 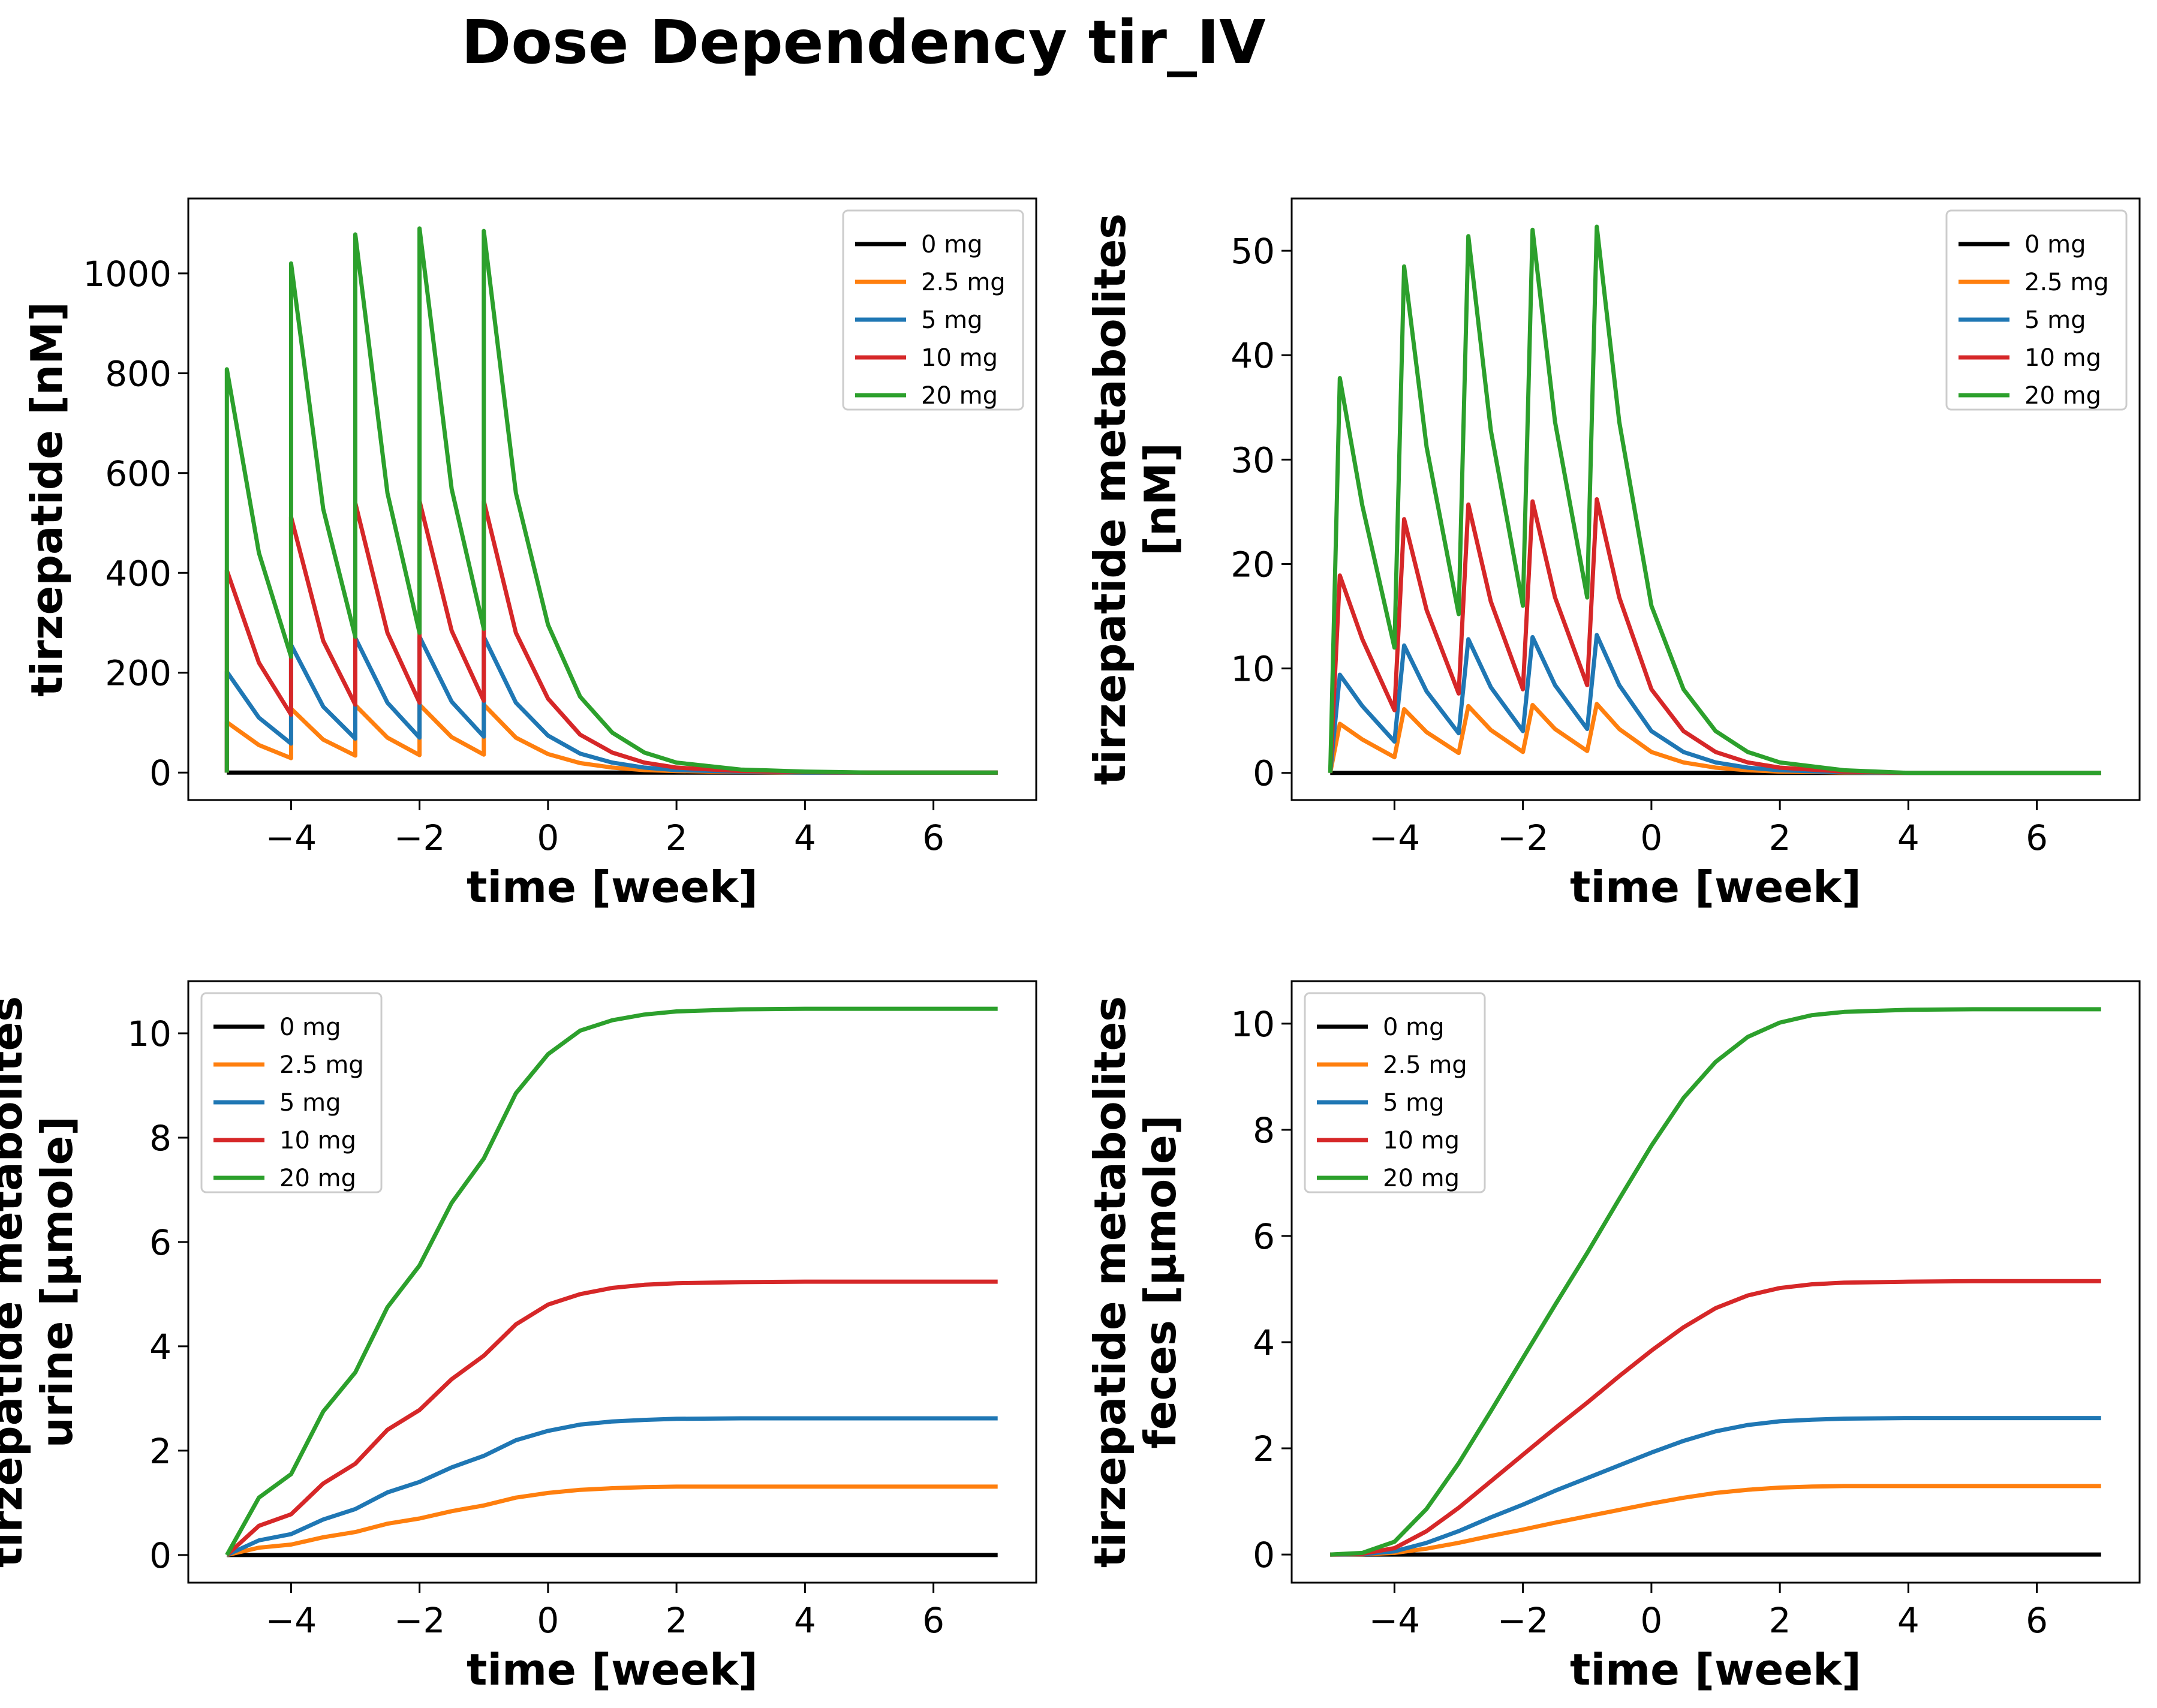 What do you see at coordinates (863, 42) in the screenshot?
I see `figure-title: Dose Dependency tir_IV` at bounding box center [863, 42].